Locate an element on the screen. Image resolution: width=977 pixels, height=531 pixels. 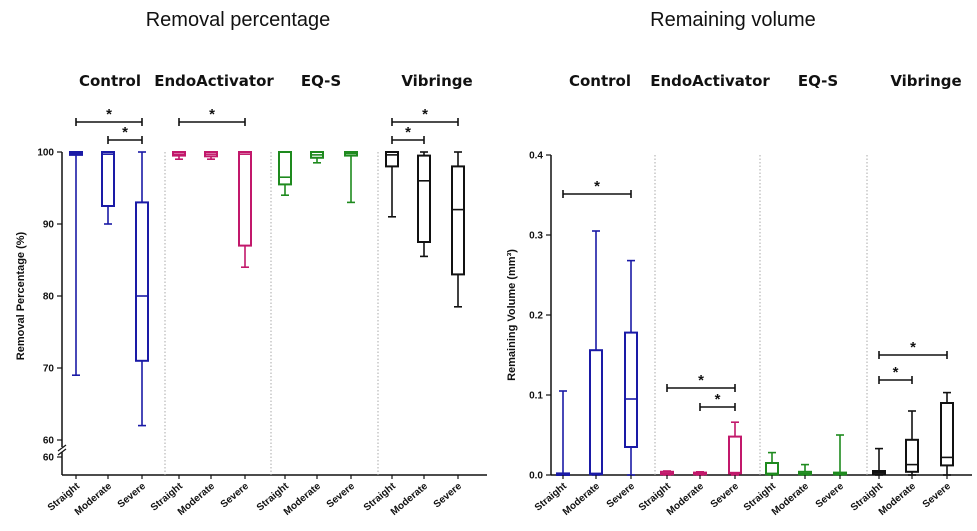
y-tick-label: 0.4 is located at coordinates (536, 156).